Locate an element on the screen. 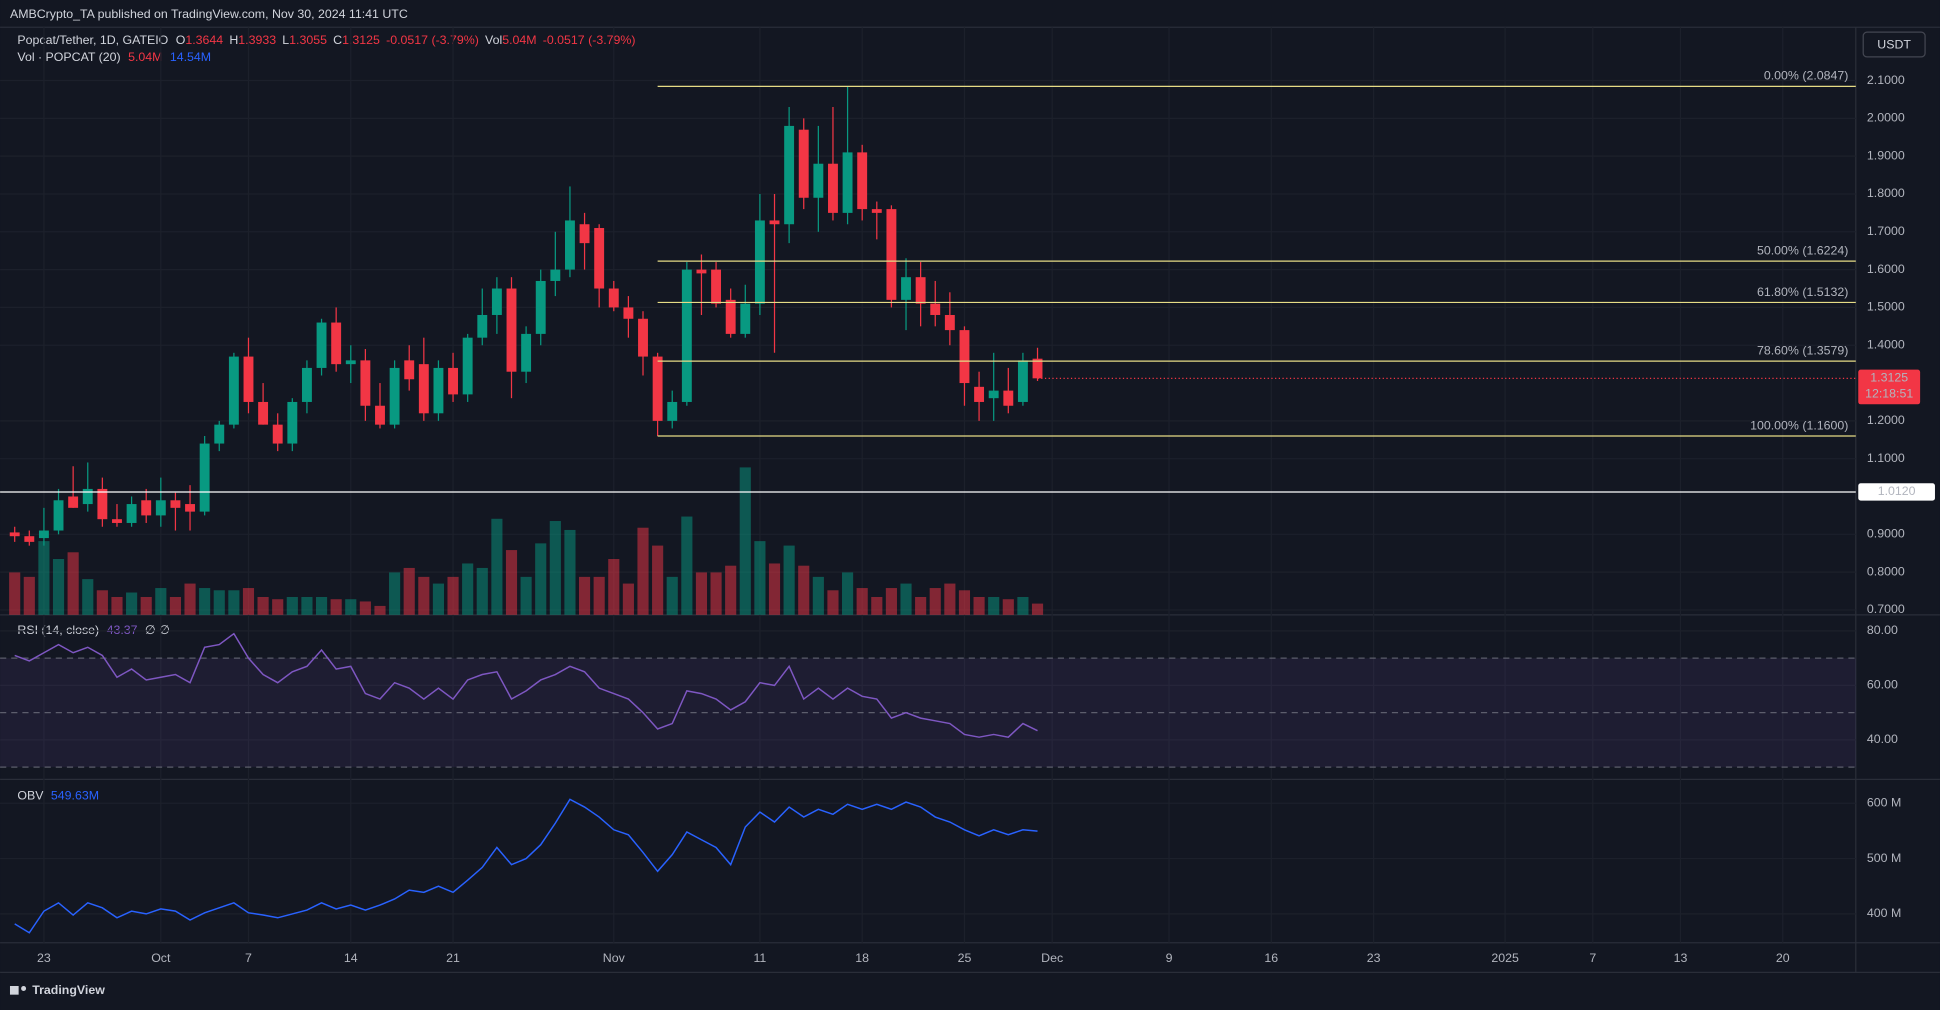 This screenshot has height=1010, width=1940. legend-low: 1.3055 is located at coordinates (308, 40).